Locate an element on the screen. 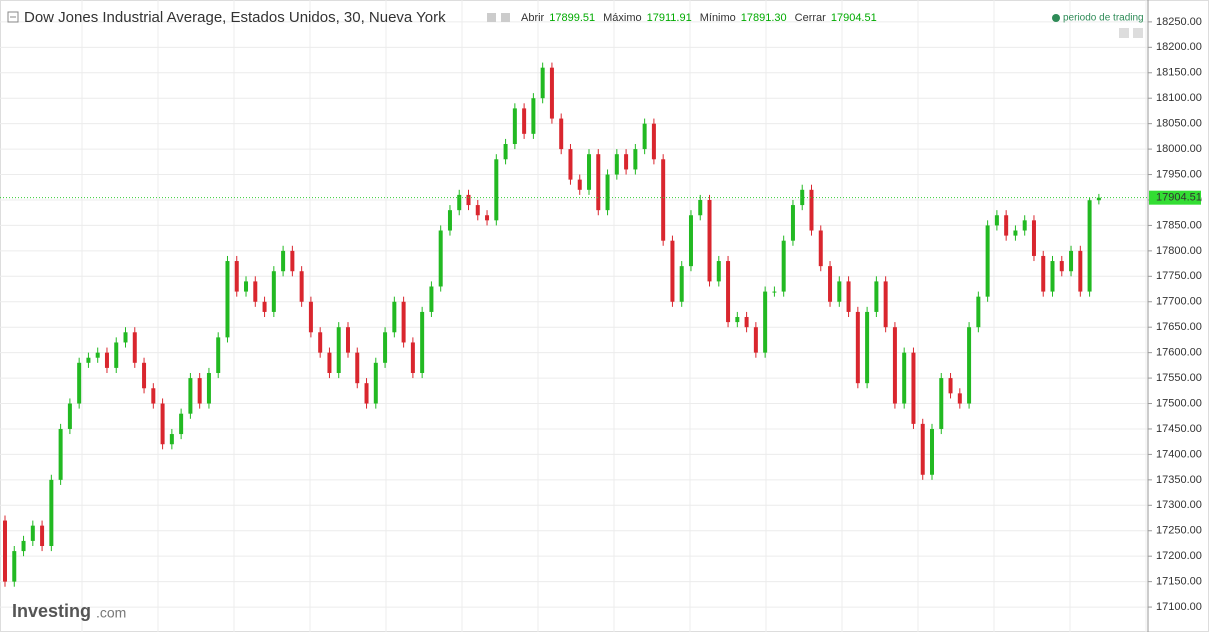 The height and width of the screenshot is (632, 1209). y-tick-label: 17200.00 is located at coordinates (1179, 556).